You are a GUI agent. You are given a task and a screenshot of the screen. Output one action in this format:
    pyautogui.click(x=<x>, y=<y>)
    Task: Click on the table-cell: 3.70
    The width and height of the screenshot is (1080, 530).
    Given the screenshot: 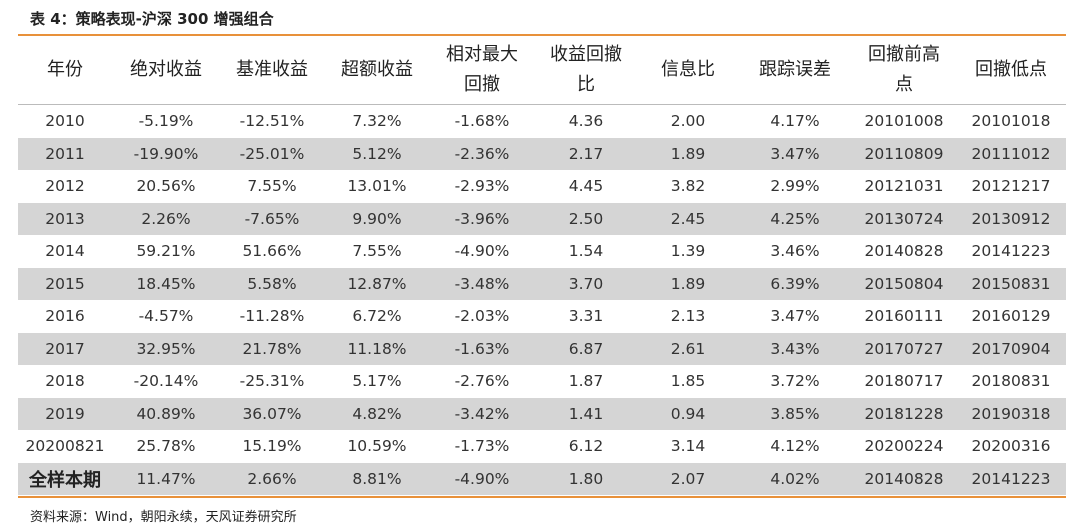 What is the action you would take?
    pyautogui.click(x=586, y=283)
    